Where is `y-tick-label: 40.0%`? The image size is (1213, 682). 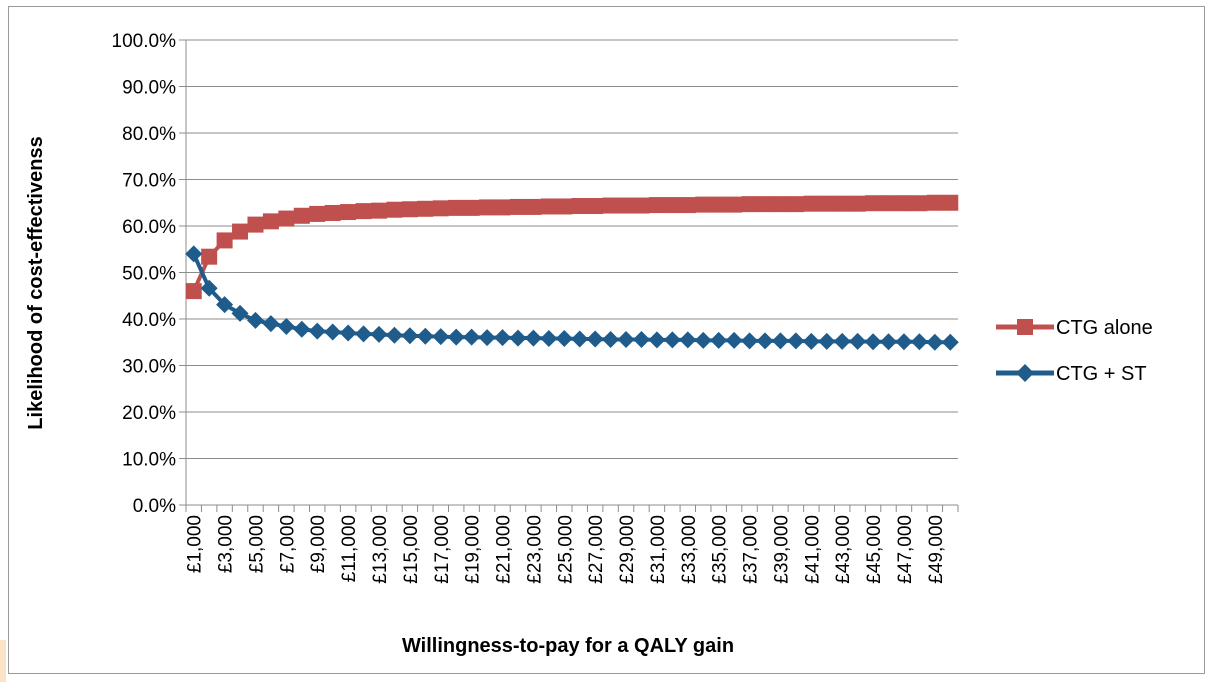
y-tick-label: 40.0% is located at coordinates (149, 320).